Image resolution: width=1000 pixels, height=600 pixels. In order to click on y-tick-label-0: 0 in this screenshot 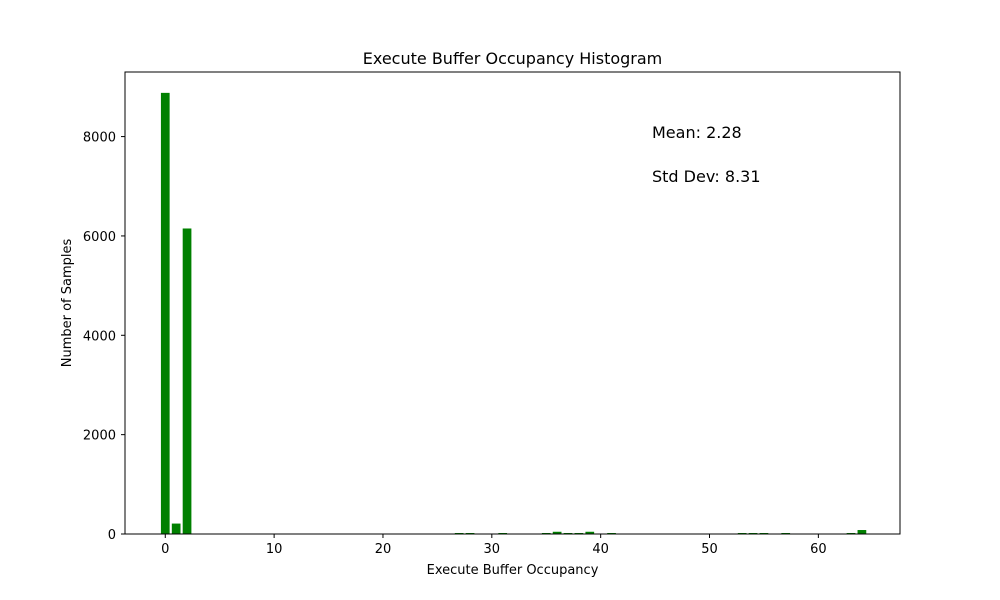, I will do `click(112, 535)`.